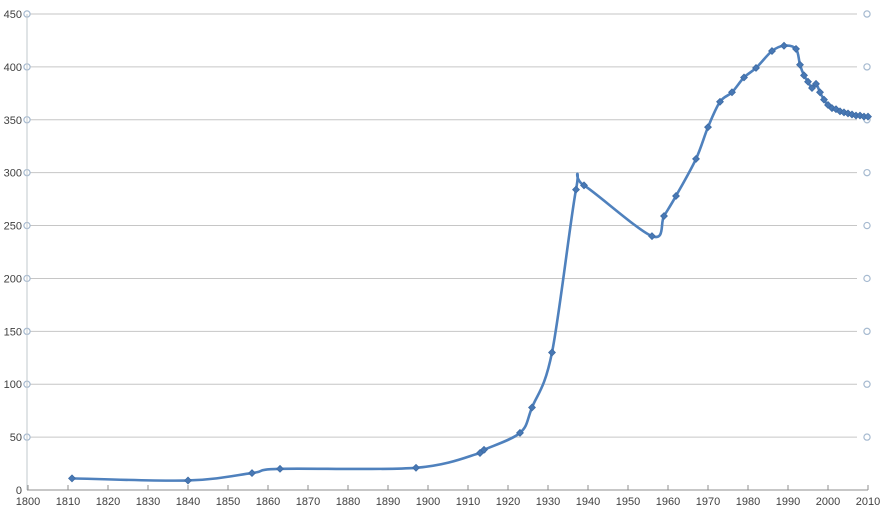  Describe the element at coordinates (868, 502) in the screenshot. I see `x-axis-tick-label: 2010` at that location.